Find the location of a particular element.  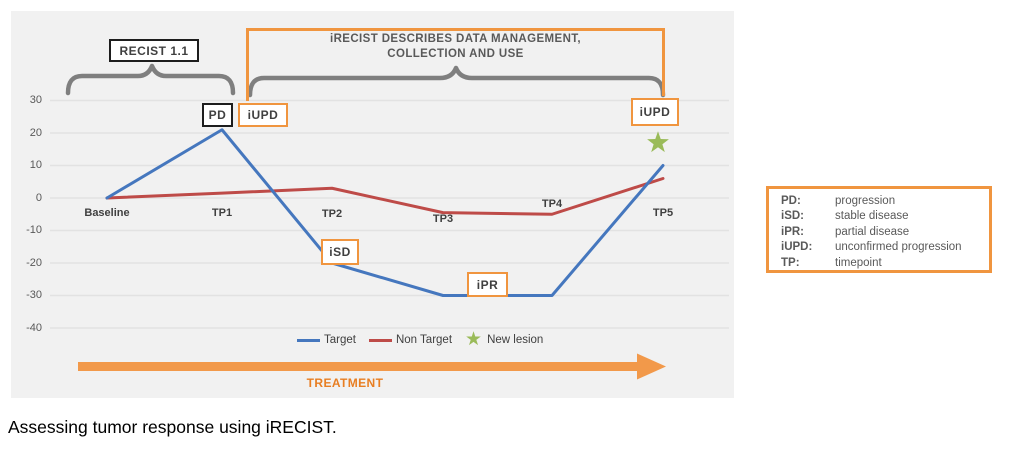

x-category-label: TP1 is located at coordinates (222, 213).